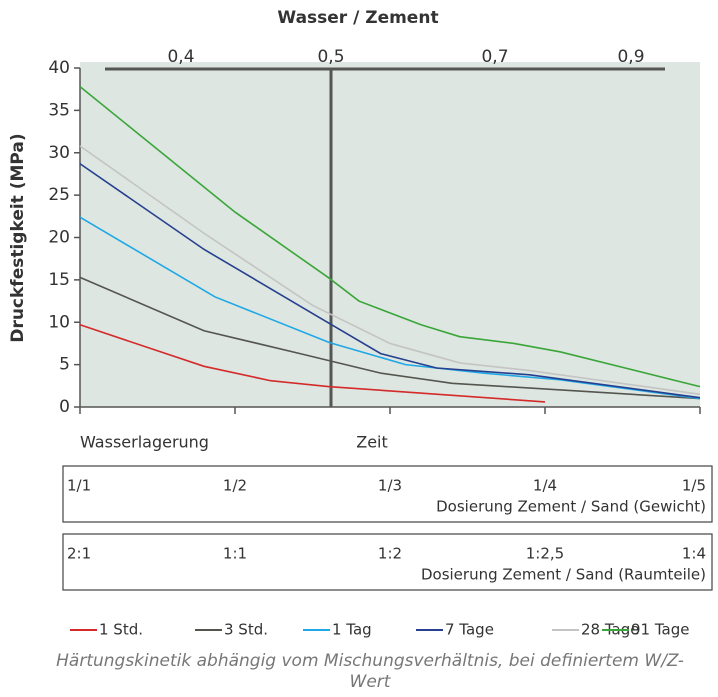 The image size is (718, 697). Describe the element at coordinates (235, 554) in the screenshot. I see `dosing-label: 1:1` at that location.